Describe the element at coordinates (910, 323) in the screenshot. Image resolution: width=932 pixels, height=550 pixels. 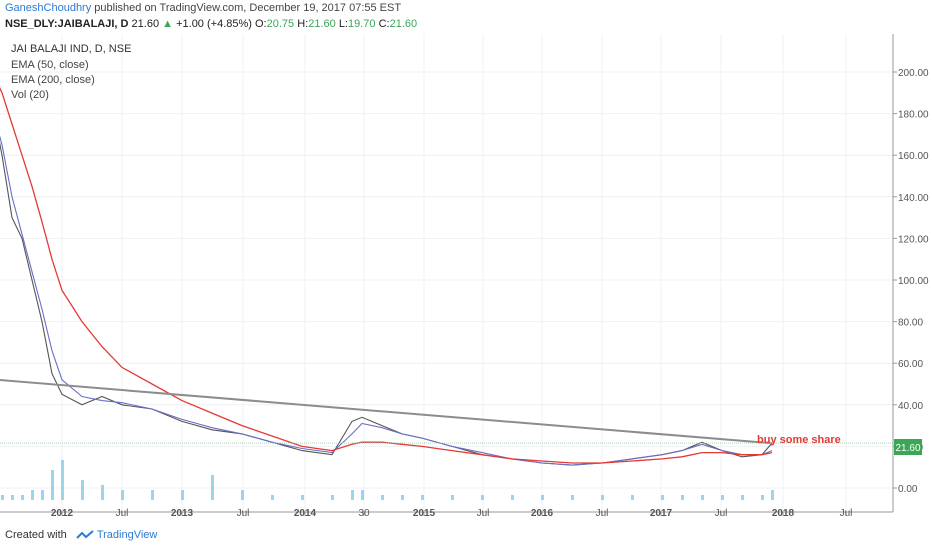
I see `y-tick-label: 80.00` at that location.